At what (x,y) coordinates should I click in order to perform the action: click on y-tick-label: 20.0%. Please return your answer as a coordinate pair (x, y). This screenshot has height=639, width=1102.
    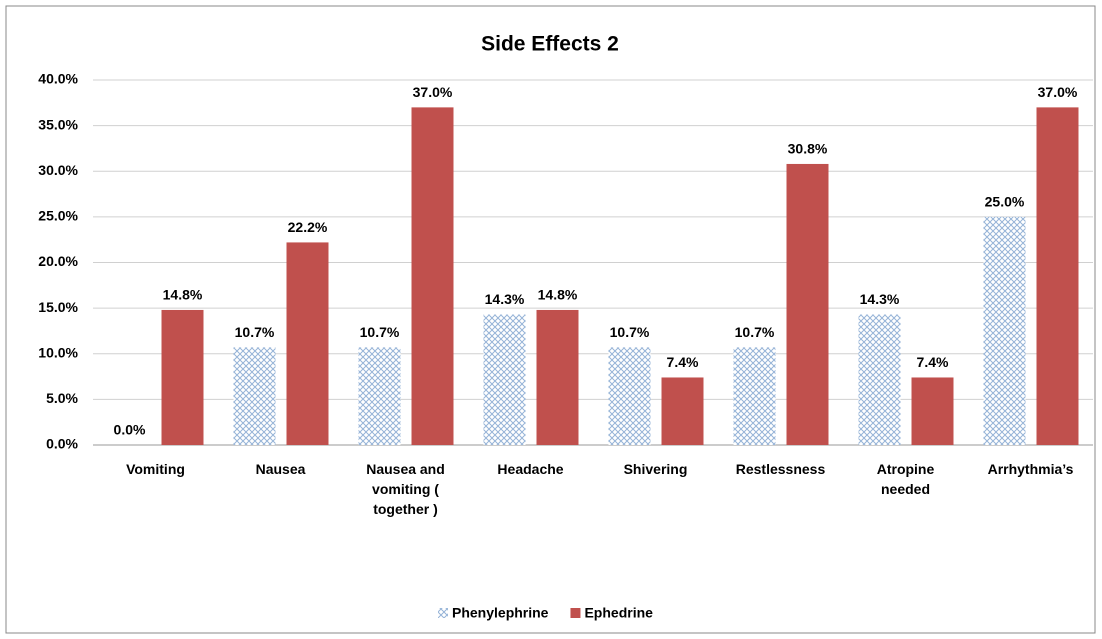
    Looking at the image, I should click on (58, 261).